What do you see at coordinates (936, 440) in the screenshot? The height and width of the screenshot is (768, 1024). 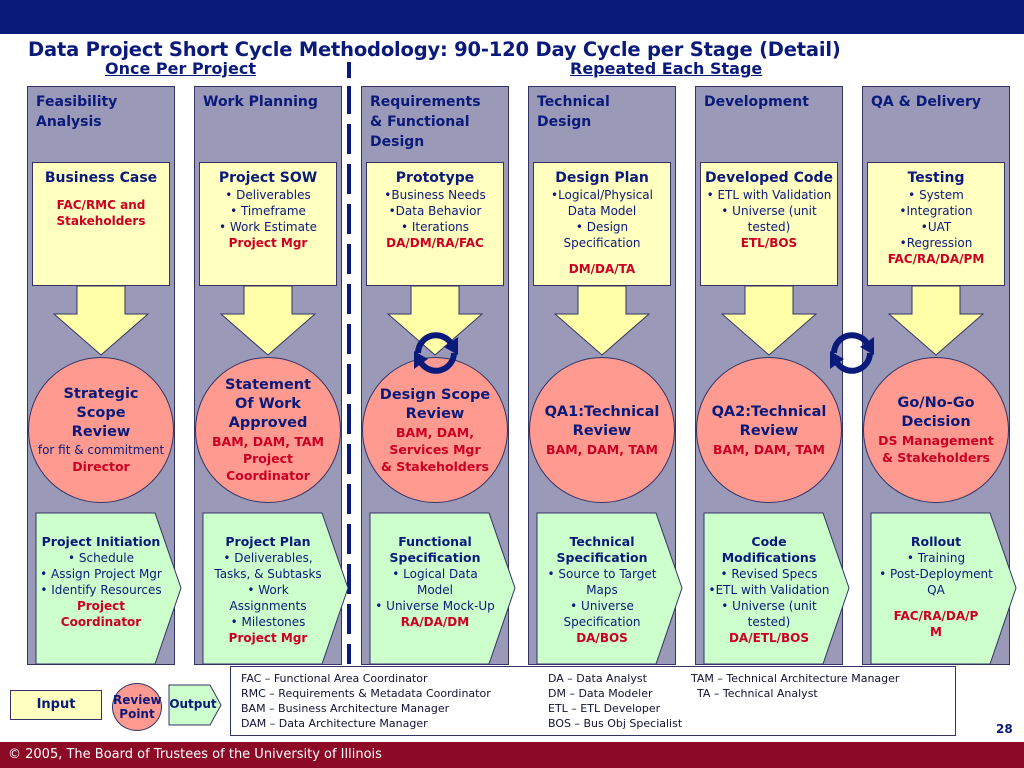 I see `review-owner: DS Management` at bounding box center [936, 440].